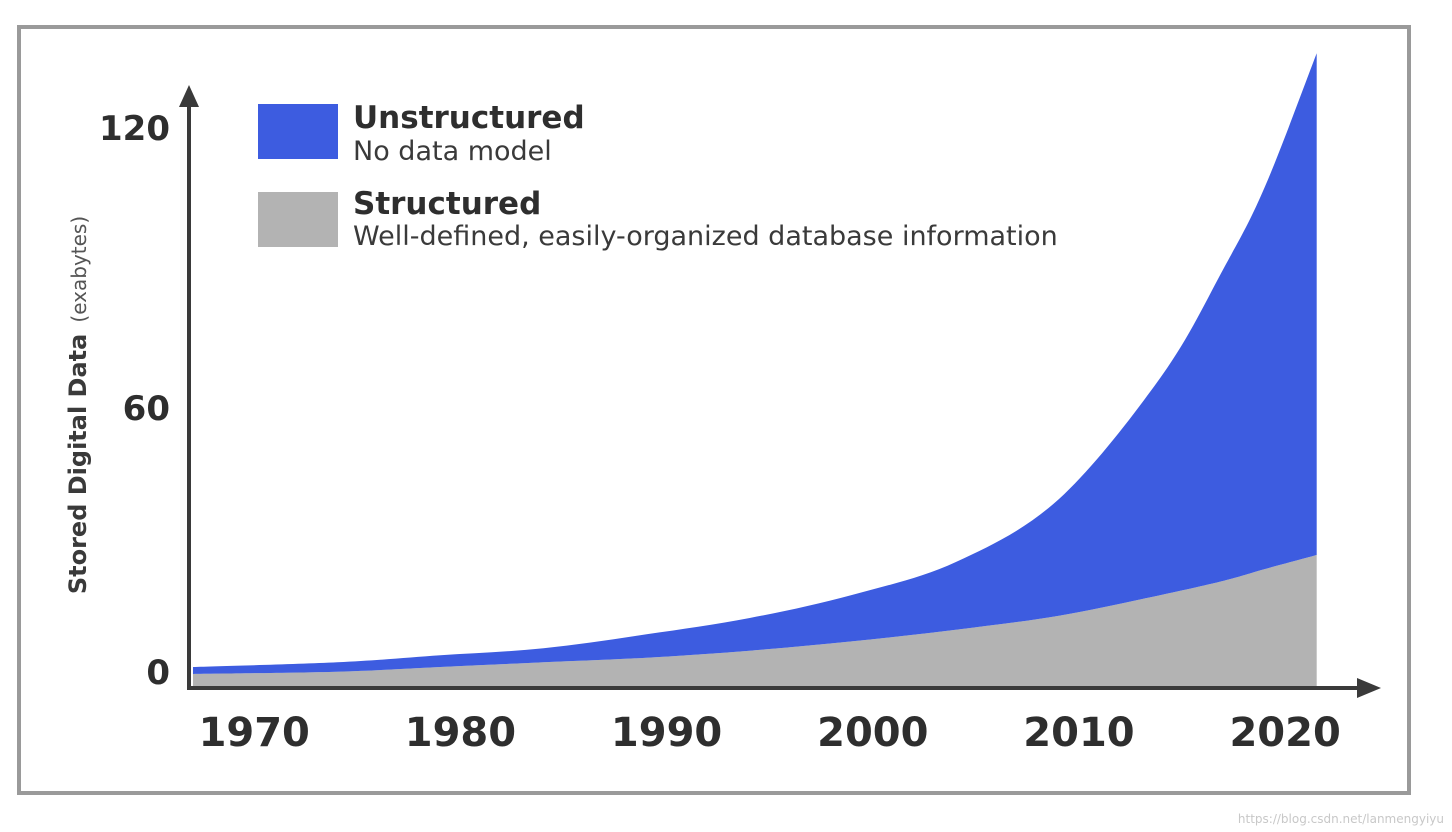 The image size is (1452, 832). I want to click on y-tick-label: 0, so click(158, 673).